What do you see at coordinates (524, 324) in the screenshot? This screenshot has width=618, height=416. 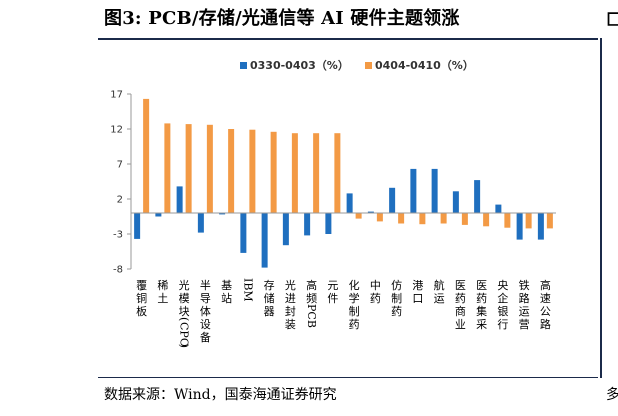 I see `x-tick-label-char: 营` at bounding box center [524, 324].